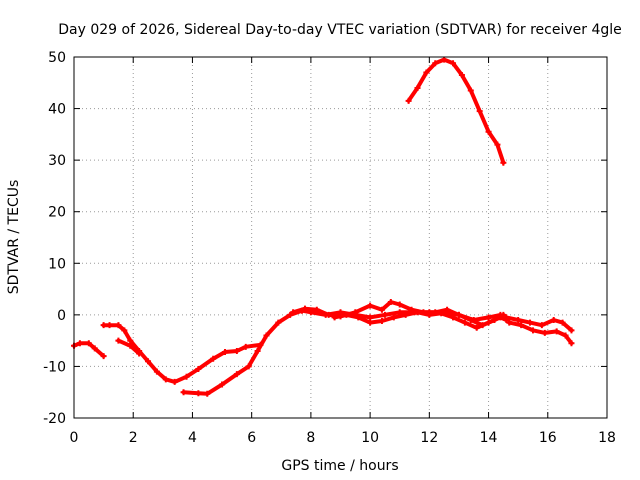 The image size is (640, 480). What do you see at coordinates (57, 213) in the screenshot?
I see `y-tick-label: 20` at bounding box center [57, 213].